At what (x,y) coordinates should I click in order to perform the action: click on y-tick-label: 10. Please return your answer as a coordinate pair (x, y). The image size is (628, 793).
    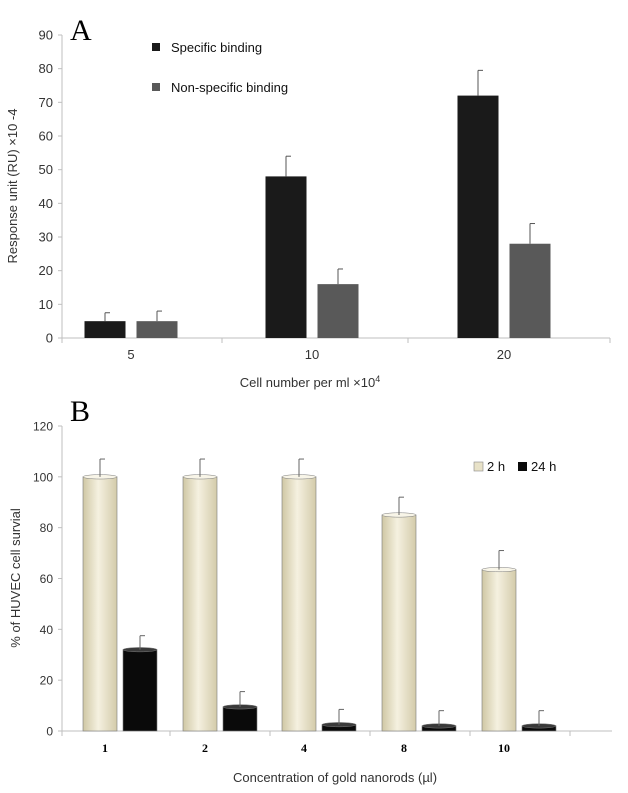
    Looking at the image, I should click on (46, 304).